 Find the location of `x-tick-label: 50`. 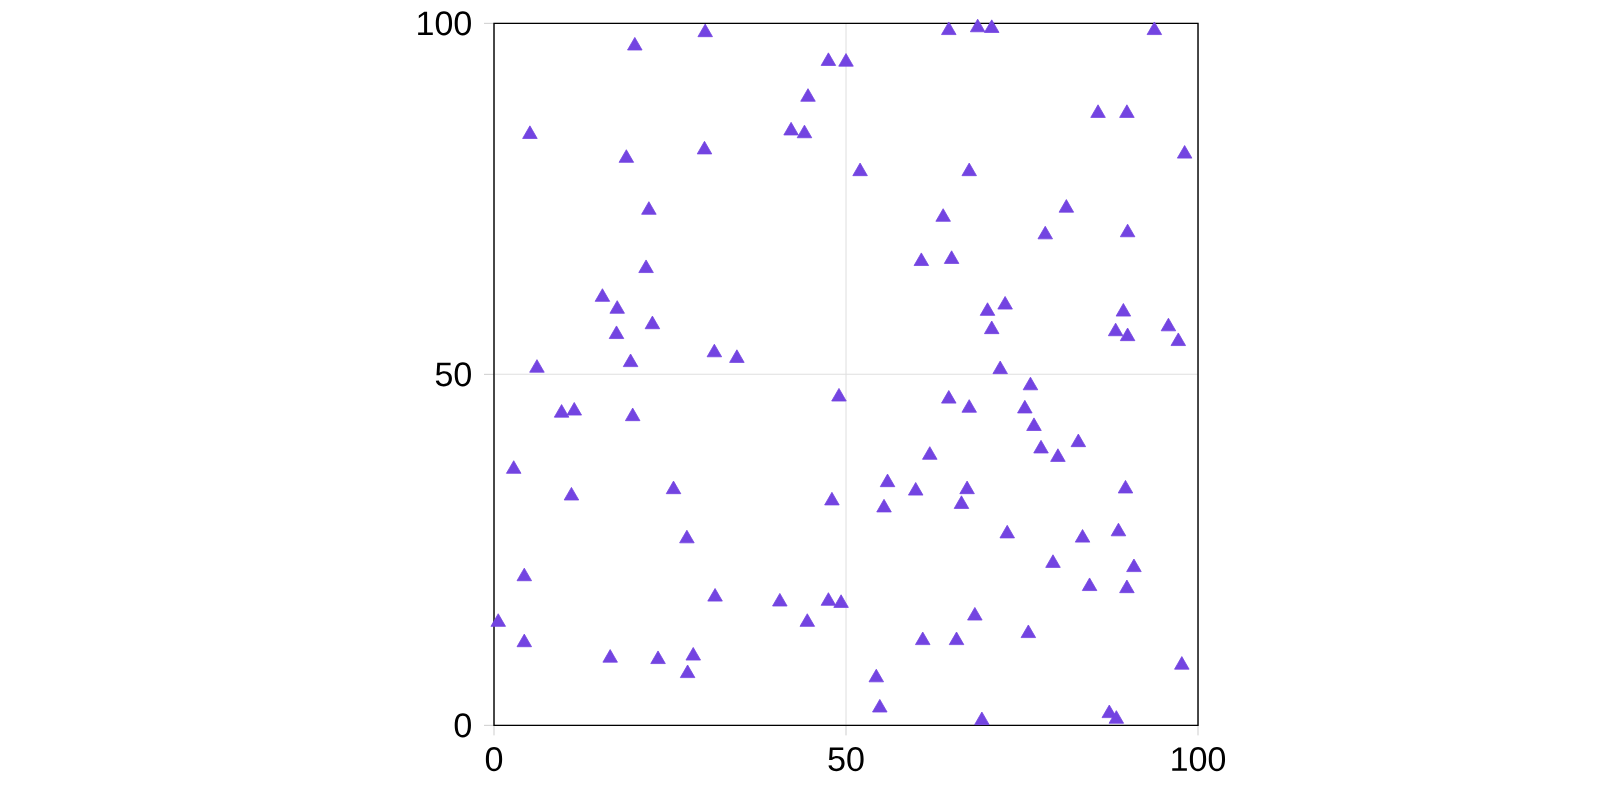

x-tick-label: 50 is located at coordinates (846, 759).